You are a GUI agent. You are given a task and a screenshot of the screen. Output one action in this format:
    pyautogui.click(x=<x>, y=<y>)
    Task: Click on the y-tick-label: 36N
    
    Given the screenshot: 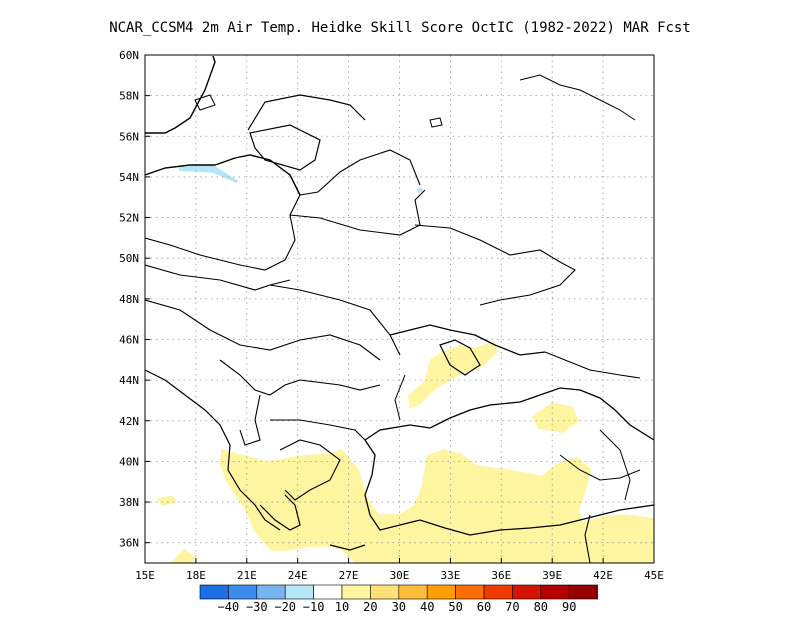 What is the action you would take?
    pyautogui.click(x=129, y=543)
    